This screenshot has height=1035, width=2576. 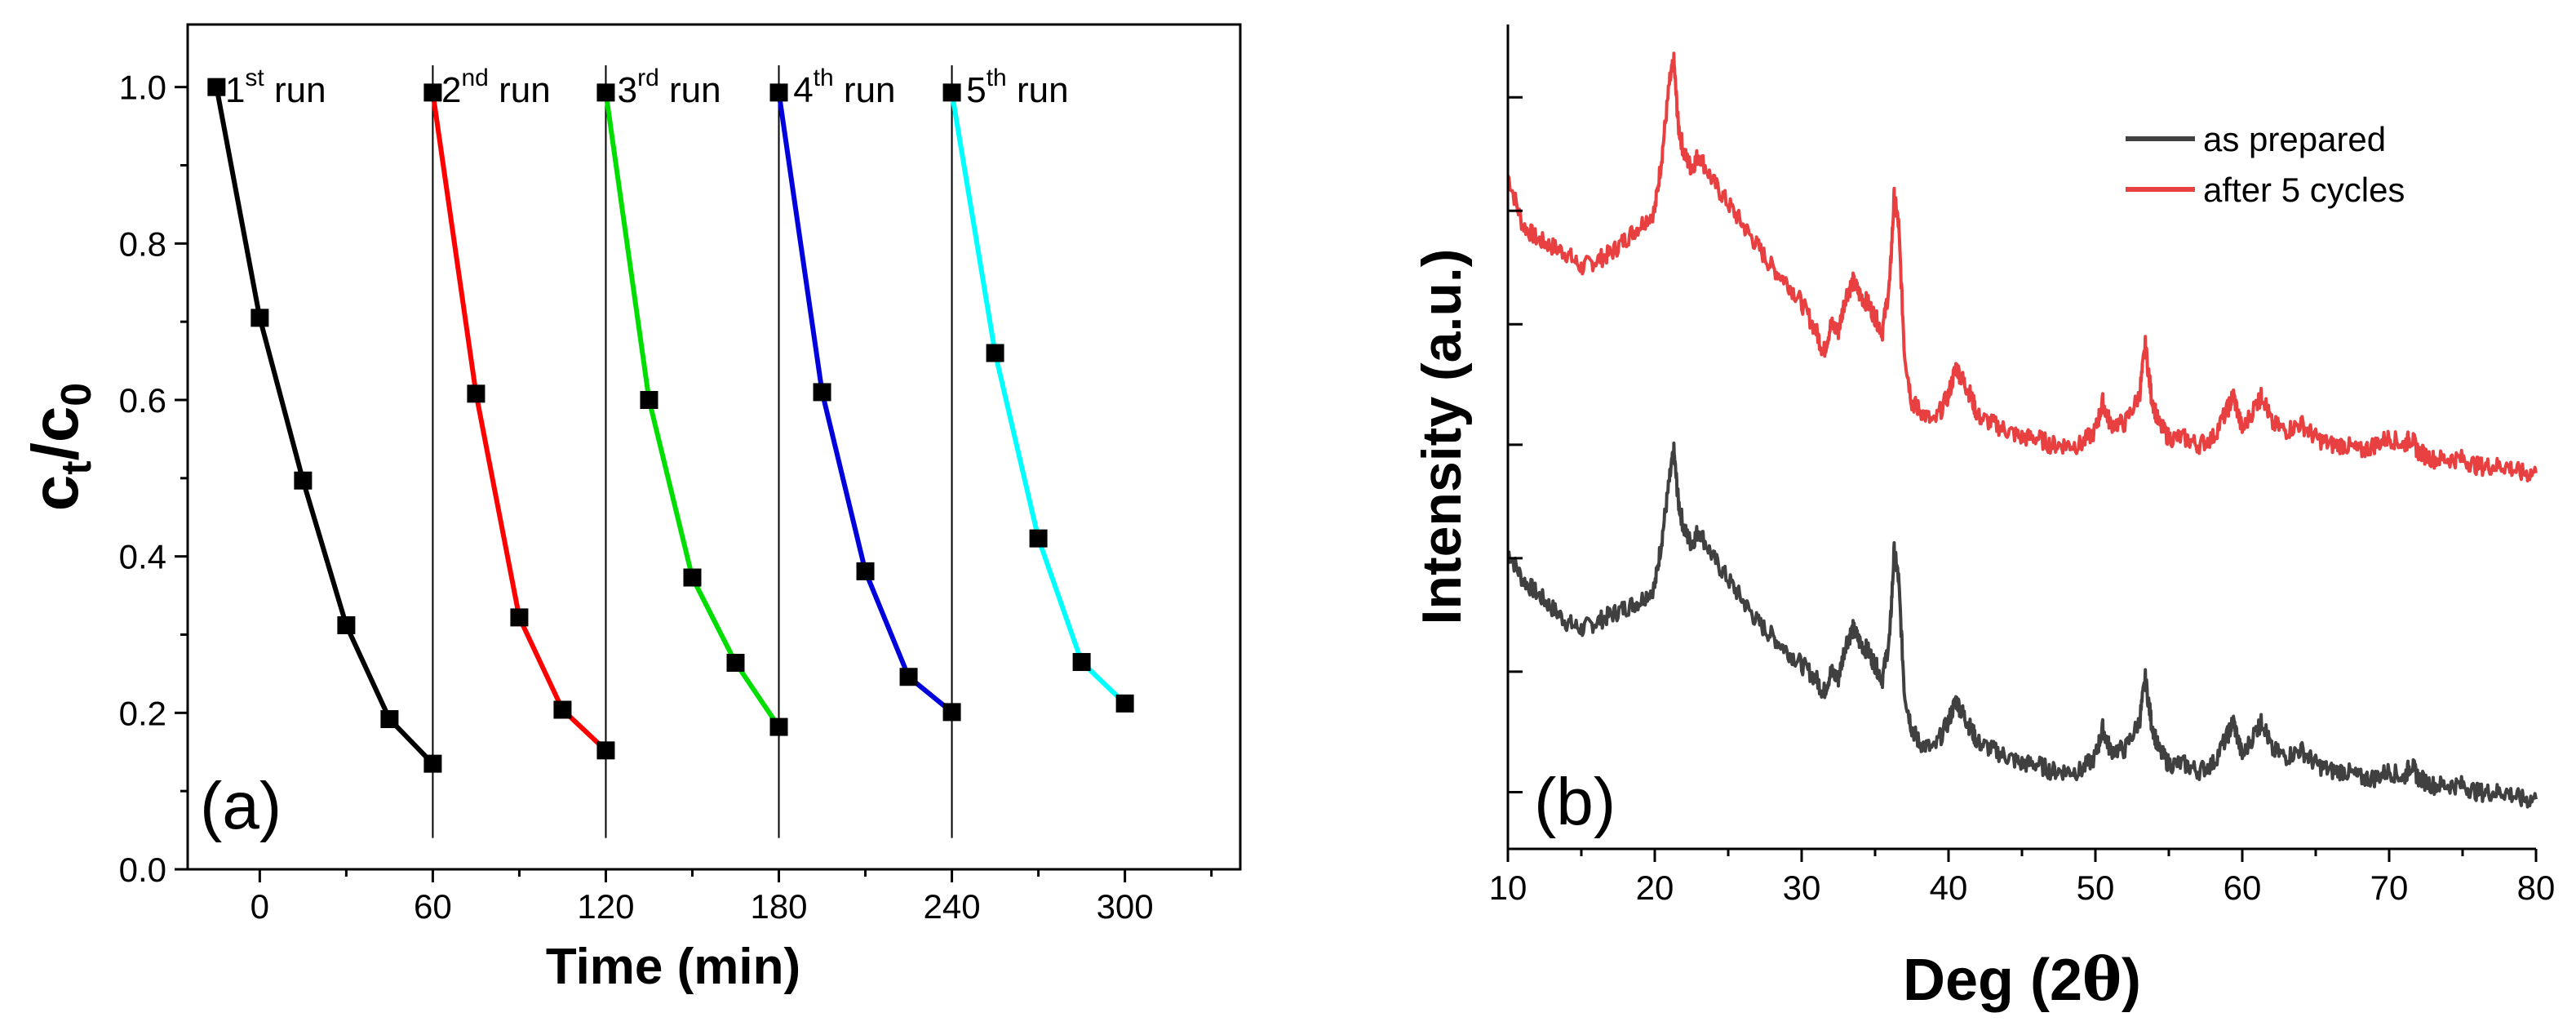 What do you see at coordinates (976, 90) in the screenshot?
I see `run-number: 5` at bounding box center [976, 90].